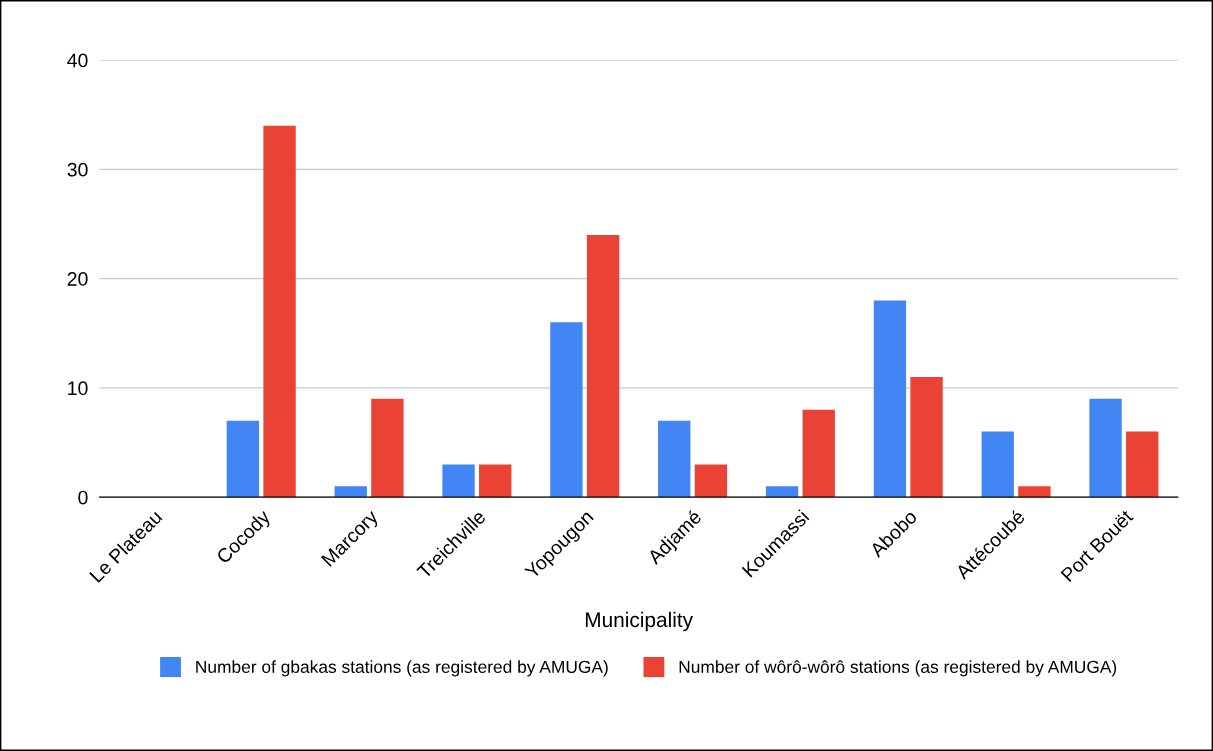  What do you see at coordinates (77, 60) in the screenshot?
I see `y-tick-label: 40` at bounding box center [77, 60].